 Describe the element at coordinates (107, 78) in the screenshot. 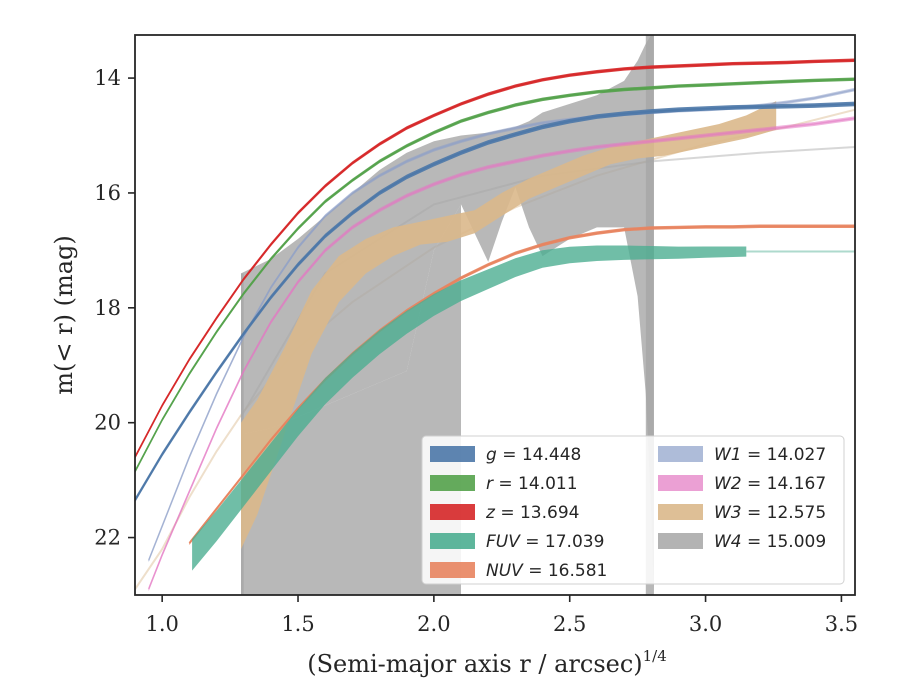

I see `y-tick-label: 14` at that location.